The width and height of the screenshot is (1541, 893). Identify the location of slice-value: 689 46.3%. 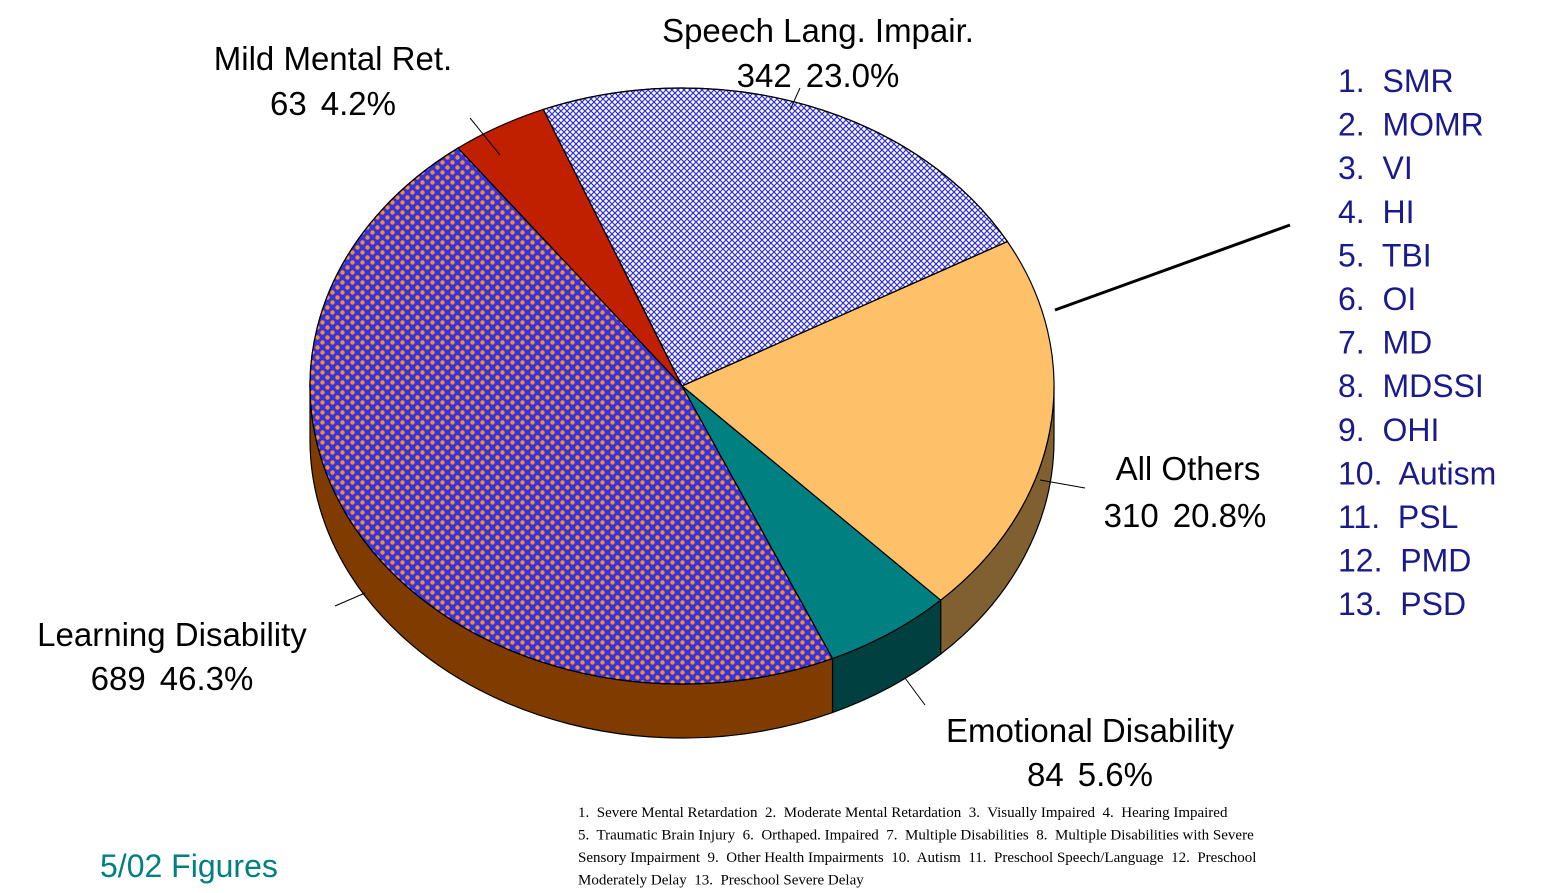
(172, 678).